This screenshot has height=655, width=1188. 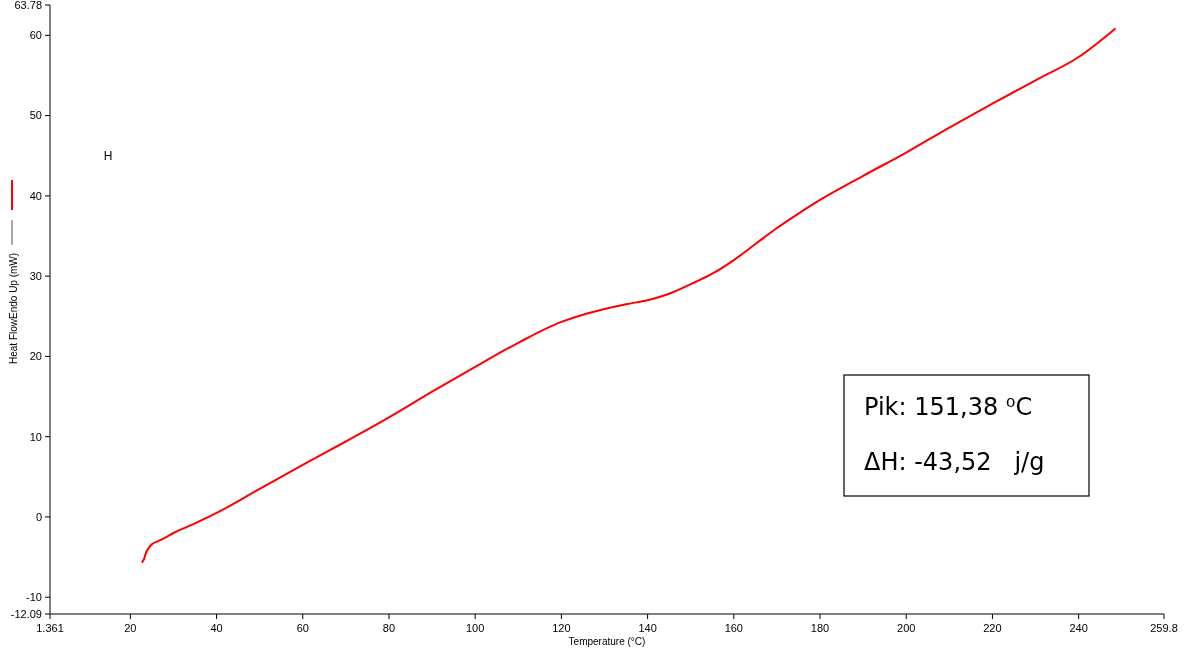 I want to click on y-tick-label: 30, so click(x=35, y=276).